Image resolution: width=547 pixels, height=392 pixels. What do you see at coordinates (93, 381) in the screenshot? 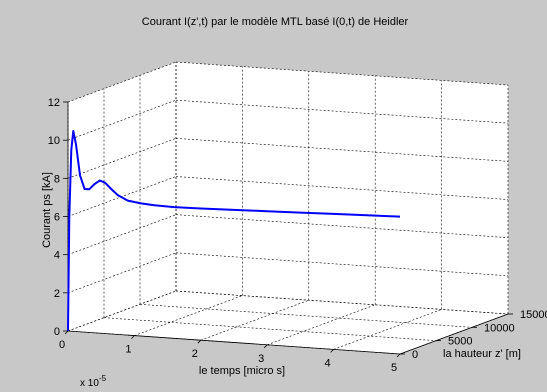
I see `x-exponent-label: x 10-5` at bounding box center [93, 381].